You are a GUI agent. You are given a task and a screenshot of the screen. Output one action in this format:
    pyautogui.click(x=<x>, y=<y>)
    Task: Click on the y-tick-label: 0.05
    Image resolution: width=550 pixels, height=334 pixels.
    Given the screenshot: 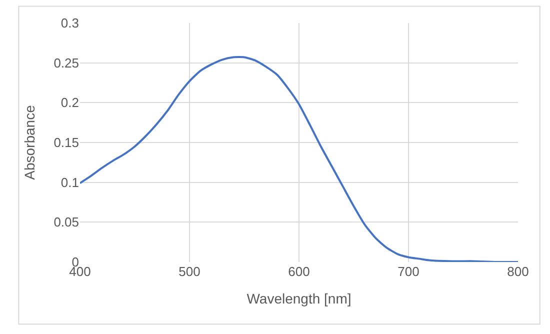 What is the action you would take?
    pyautogui.click(x=66, y=222)
    